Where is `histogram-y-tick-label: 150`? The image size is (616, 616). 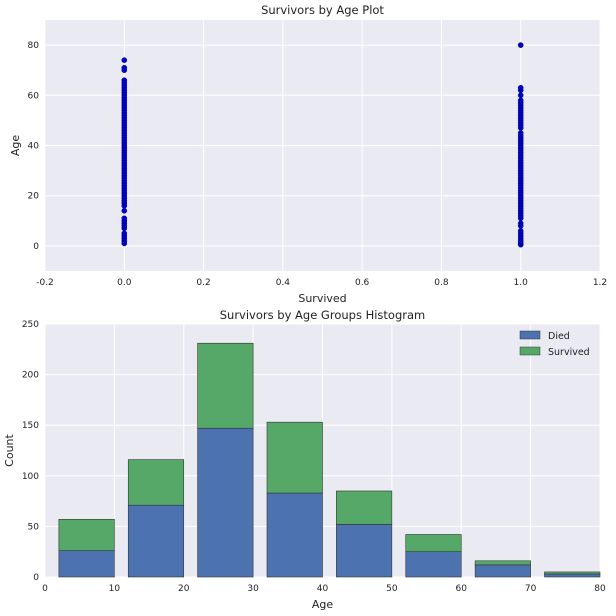 histogram-y-tick-label: 150 is located at coordinates (30, 426).